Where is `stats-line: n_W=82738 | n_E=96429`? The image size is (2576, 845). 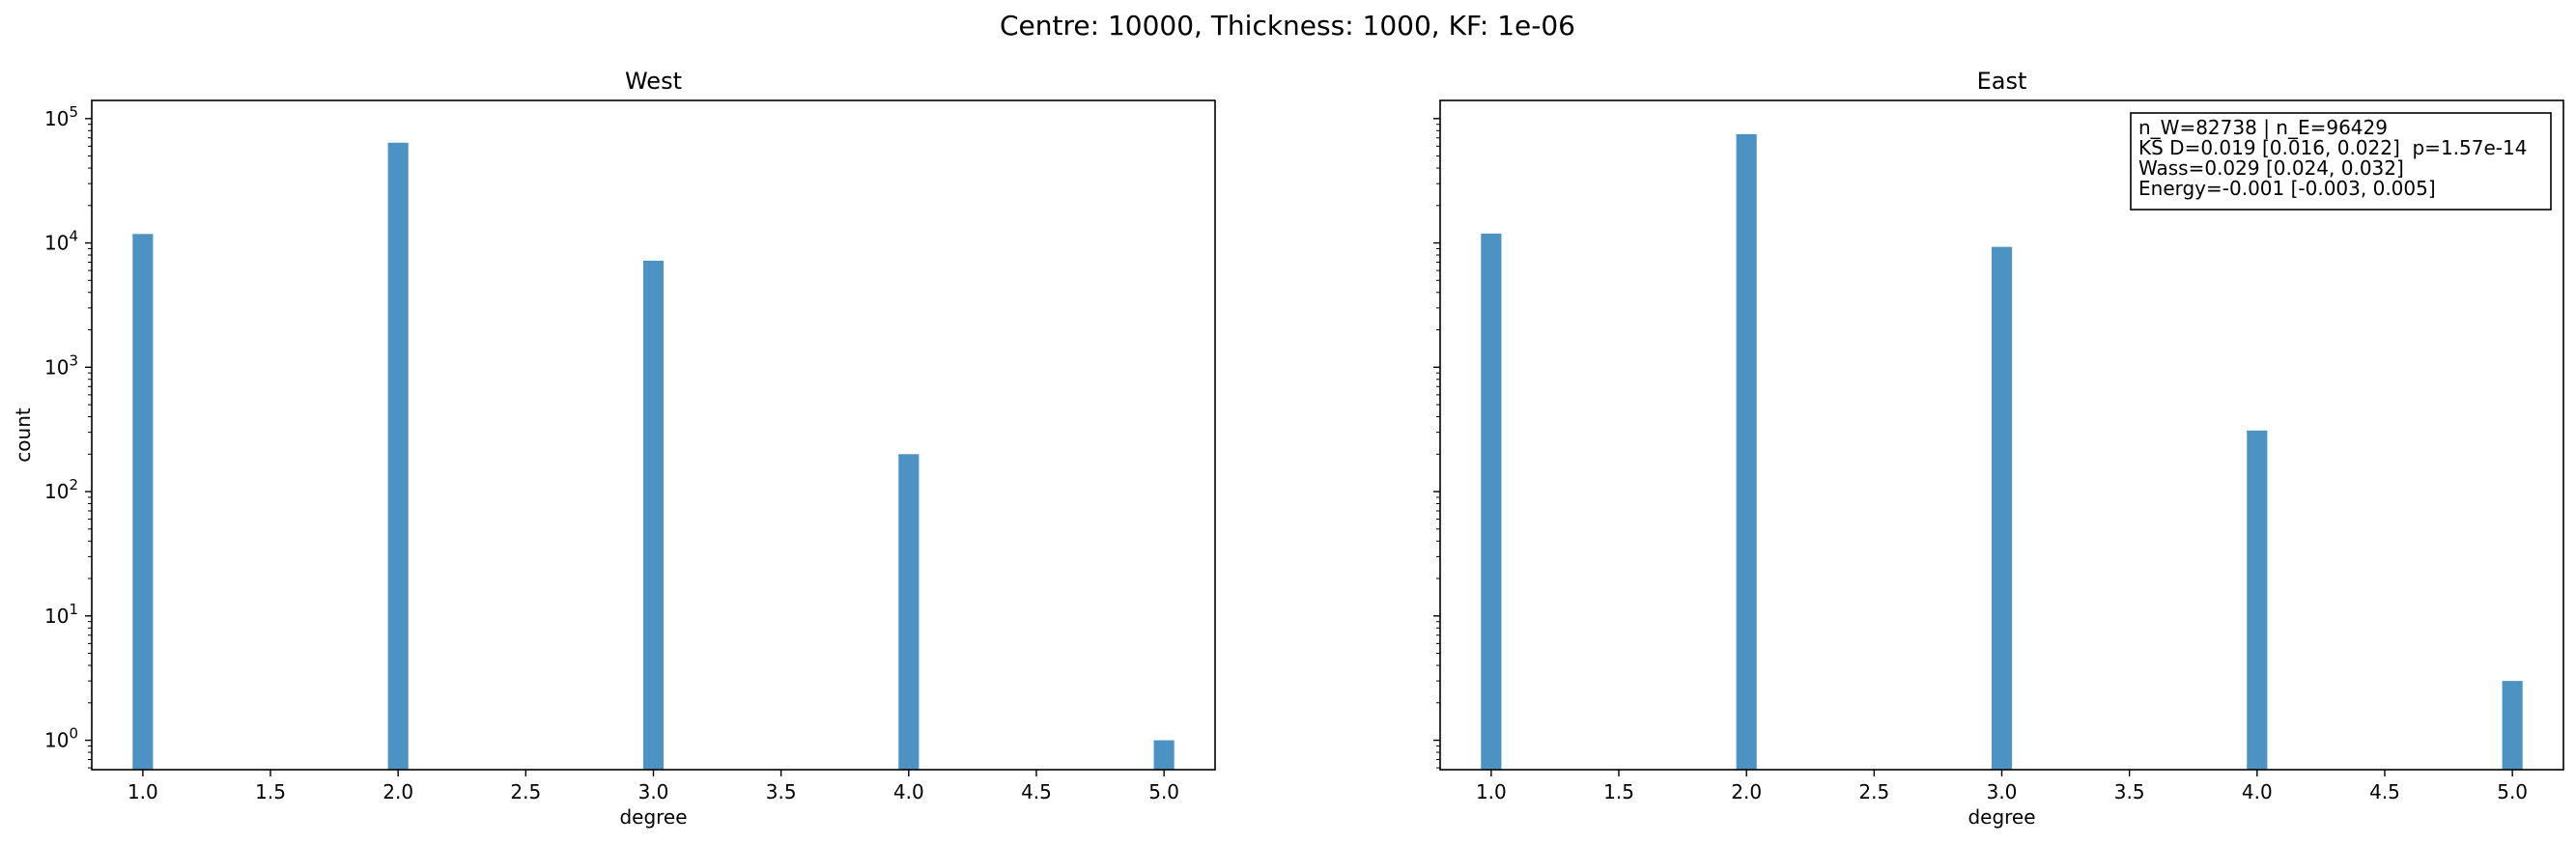 stats-line: n_W=82738 | n_E=96429 is located at coordinates (2263, 128).